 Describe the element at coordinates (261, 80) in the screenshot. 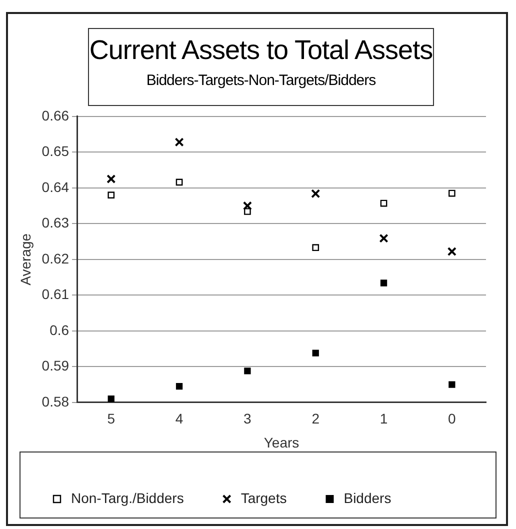

I see `chart-subtitle: Bidders-Targets-Non-Targets/Bidders` at that location.